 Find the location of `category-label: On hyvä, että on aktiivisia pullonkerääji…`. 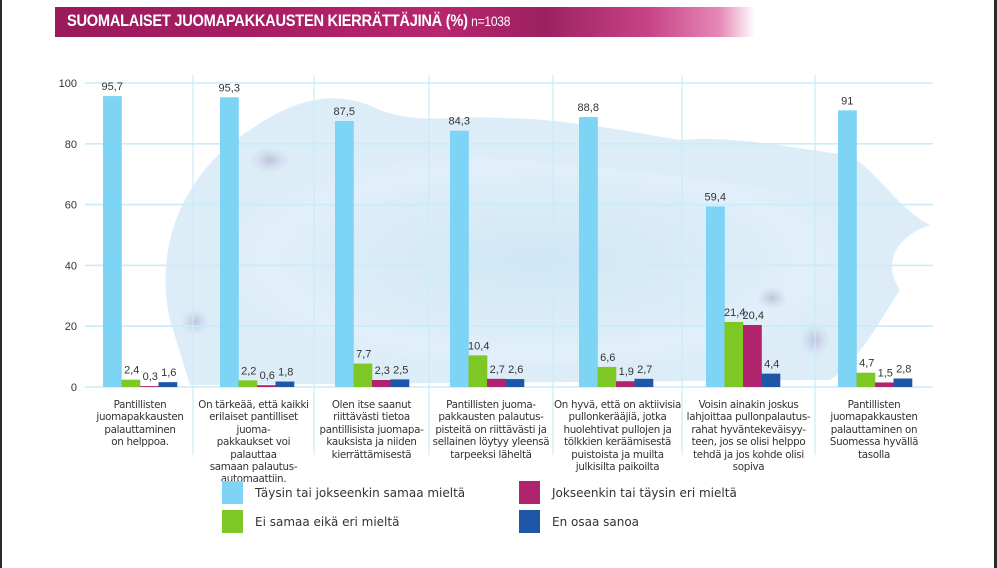

category-label: On hyvä, että on aktiivisia pullonkerääji… is located at coordinates (617, 436).